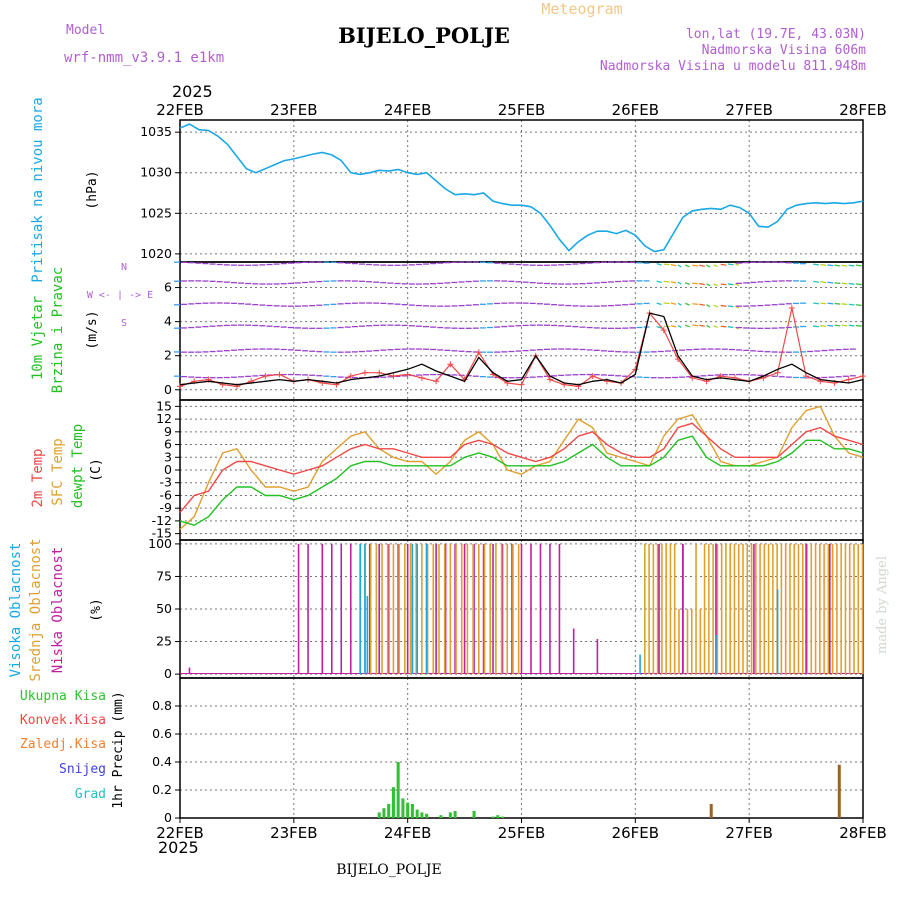 This screenshot has height=900, width=900. I want to click on temp-unit: (C), so click(96, 469).